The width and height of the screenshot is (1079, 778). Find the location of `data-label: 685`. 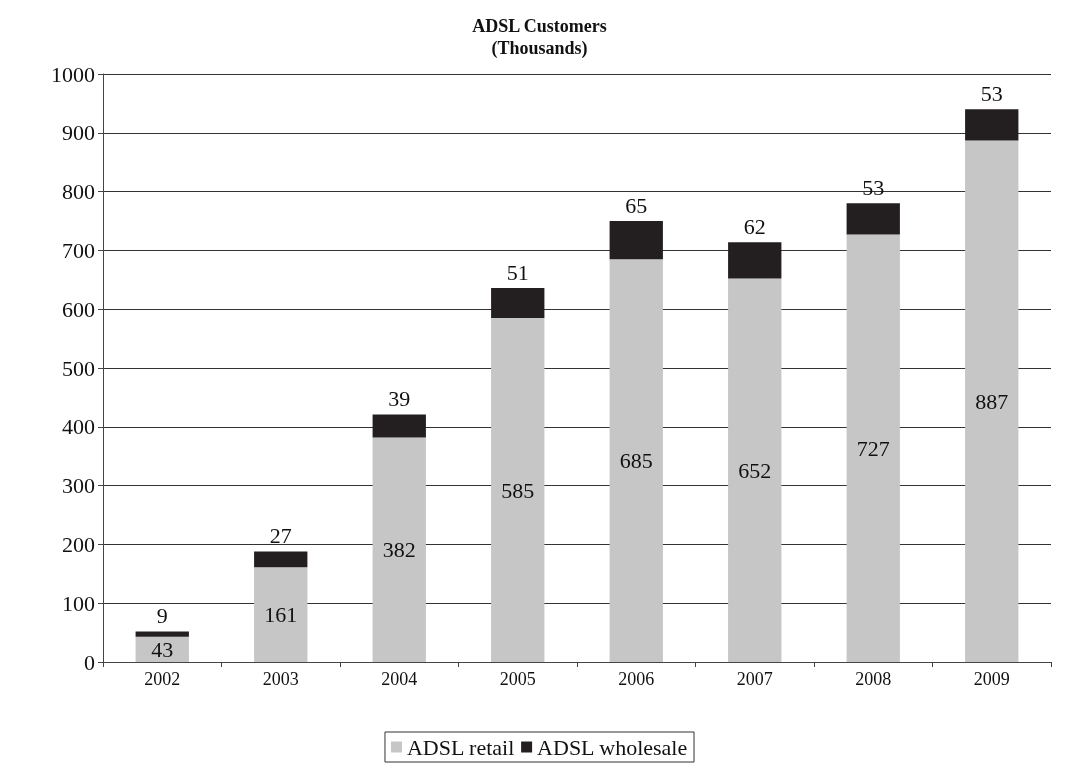

data-label: 685 is located at coordinates (636, 461).